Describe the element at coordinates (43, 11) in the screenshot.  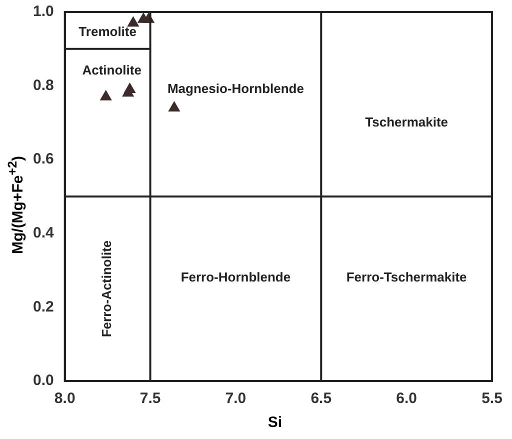
I see `y-tick-label: 1.0` at that location.